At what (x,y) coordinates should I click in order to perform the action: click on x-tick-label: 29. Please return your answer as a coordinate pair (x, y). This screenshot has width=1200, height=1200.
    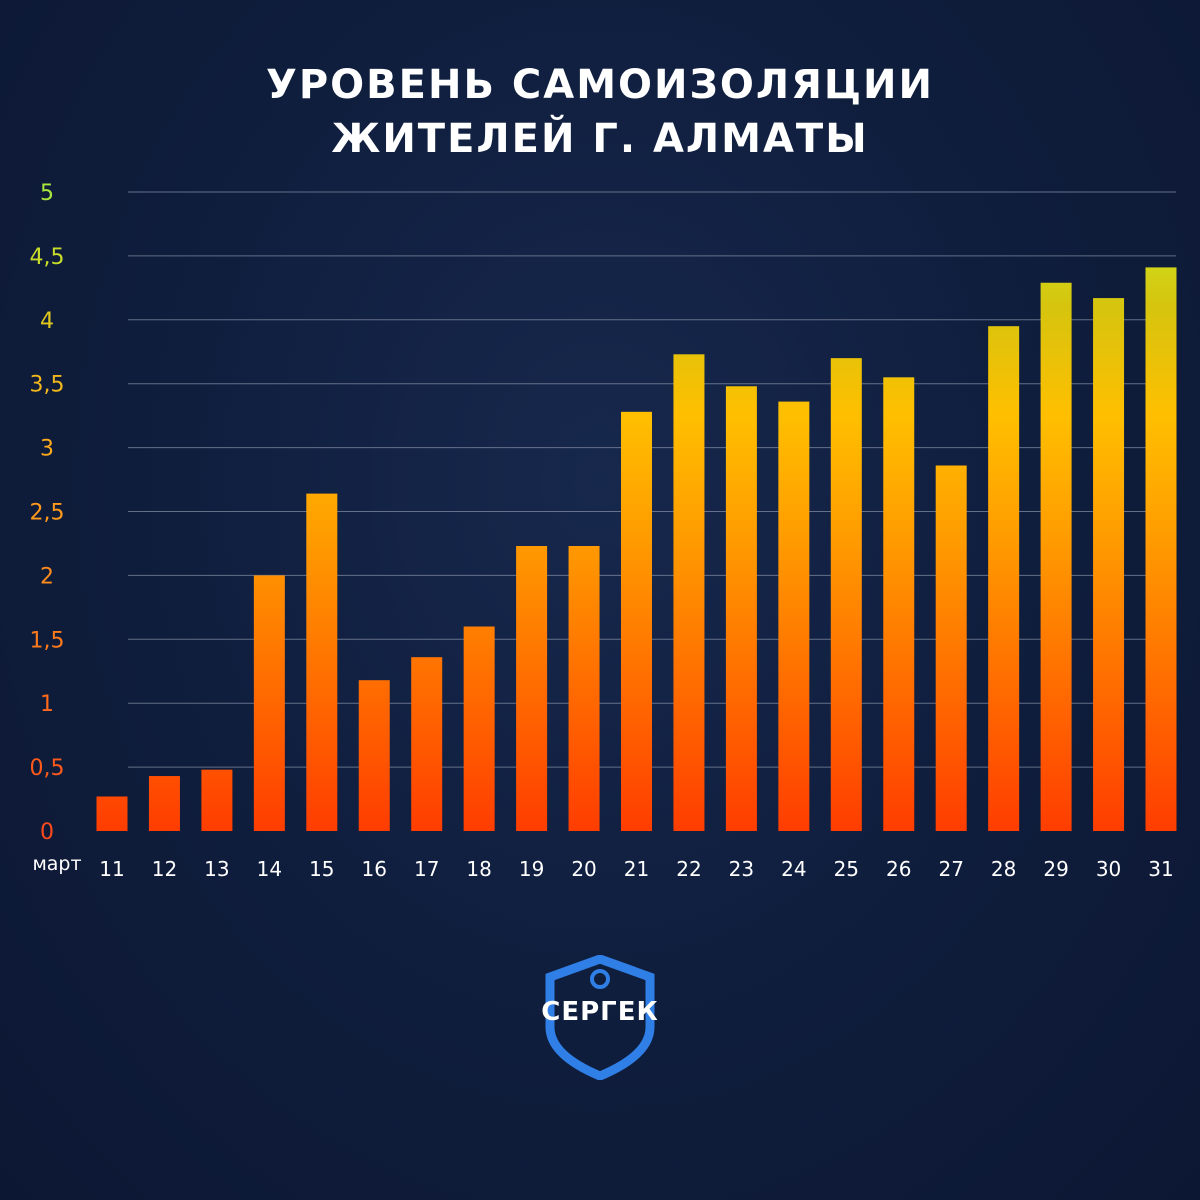
    Looking at the image, I should click on (1055, 869).